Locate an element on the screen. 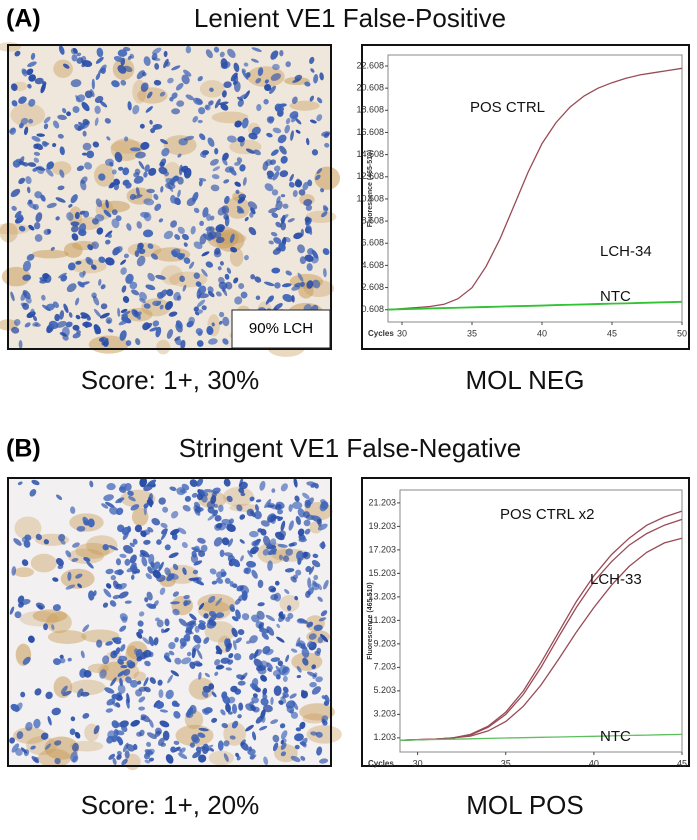 Image resolution: width=697 pixels, height=840 pixels. y-tick-label: 15.203 is located at coordinates (382, 573).